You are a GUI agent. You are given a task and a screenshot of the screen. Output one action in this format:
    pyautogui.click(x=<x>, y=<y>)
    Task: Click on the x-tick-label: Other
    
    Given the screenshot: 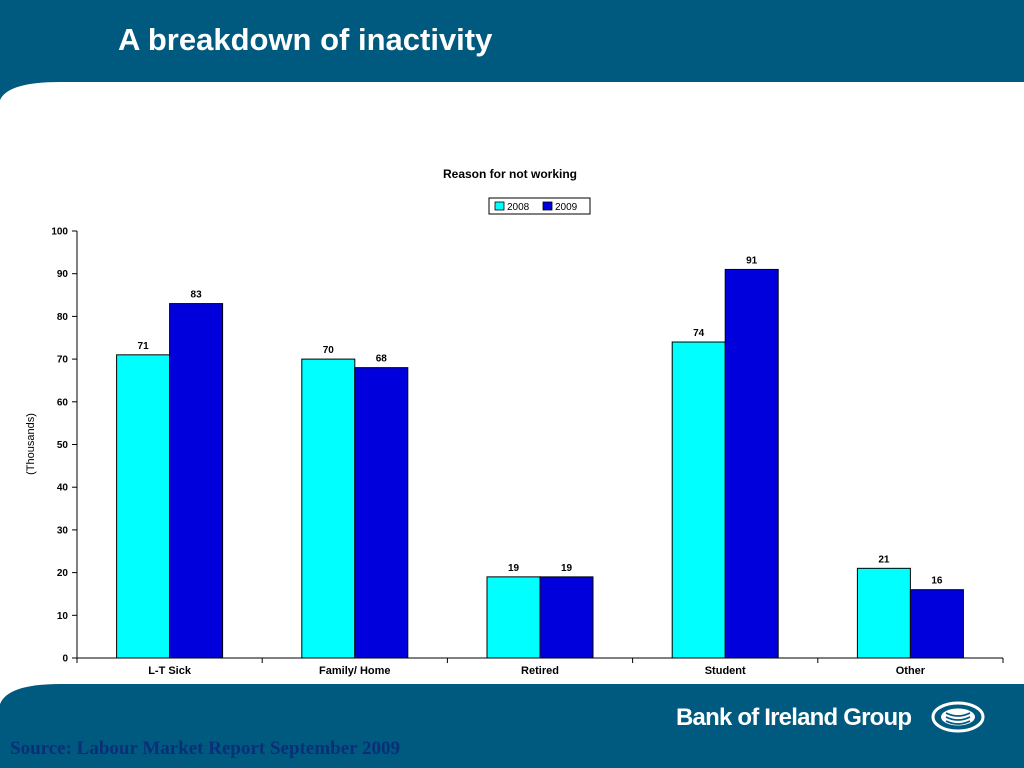 What is the action you would take?
    pyautogui.click(x=911, y=671)
    